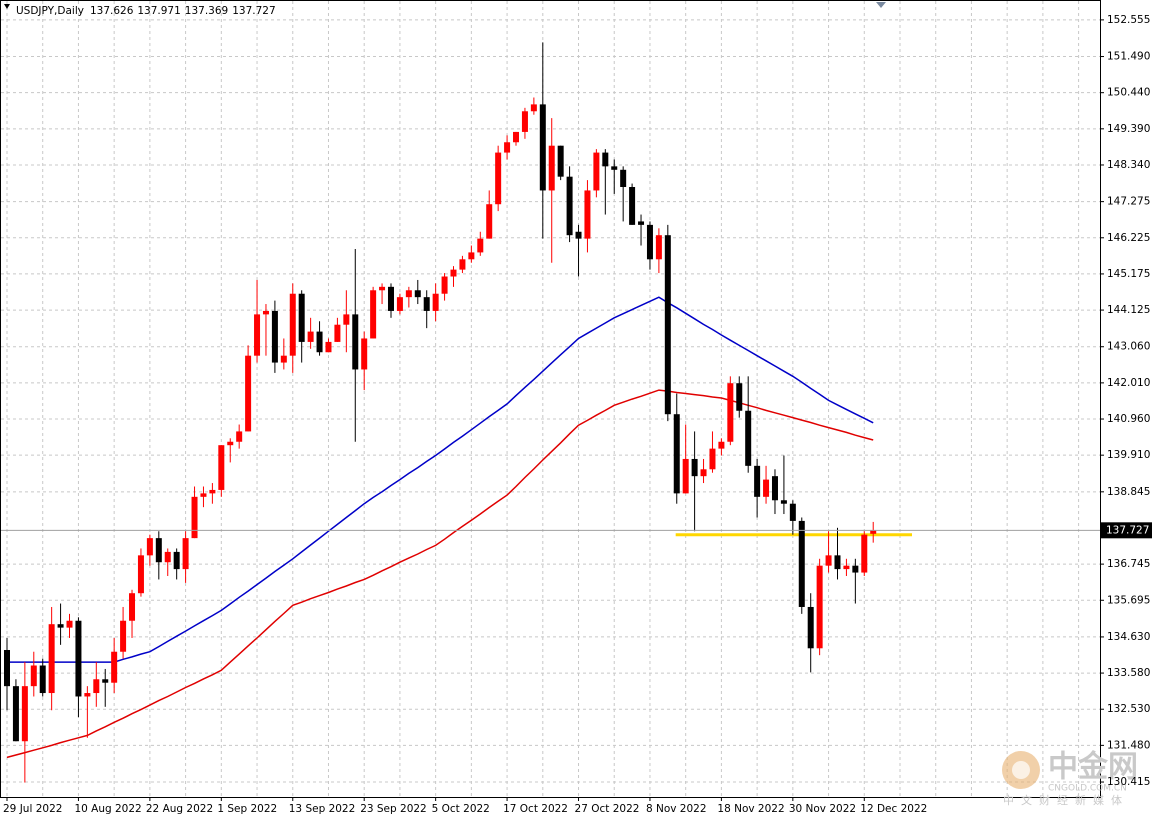 Image resolution: width=1155 pixels, height=820 pixels. Describe the element at coordinates (206, 11) in the screenshot. I see `ohlc-low: 137.369` at that location.